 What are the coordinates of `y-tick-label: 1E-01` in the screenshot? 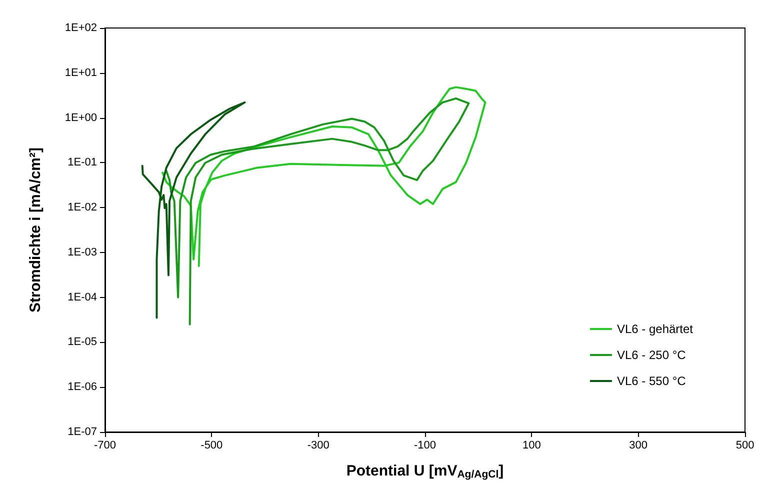 It's located at (82, 162).